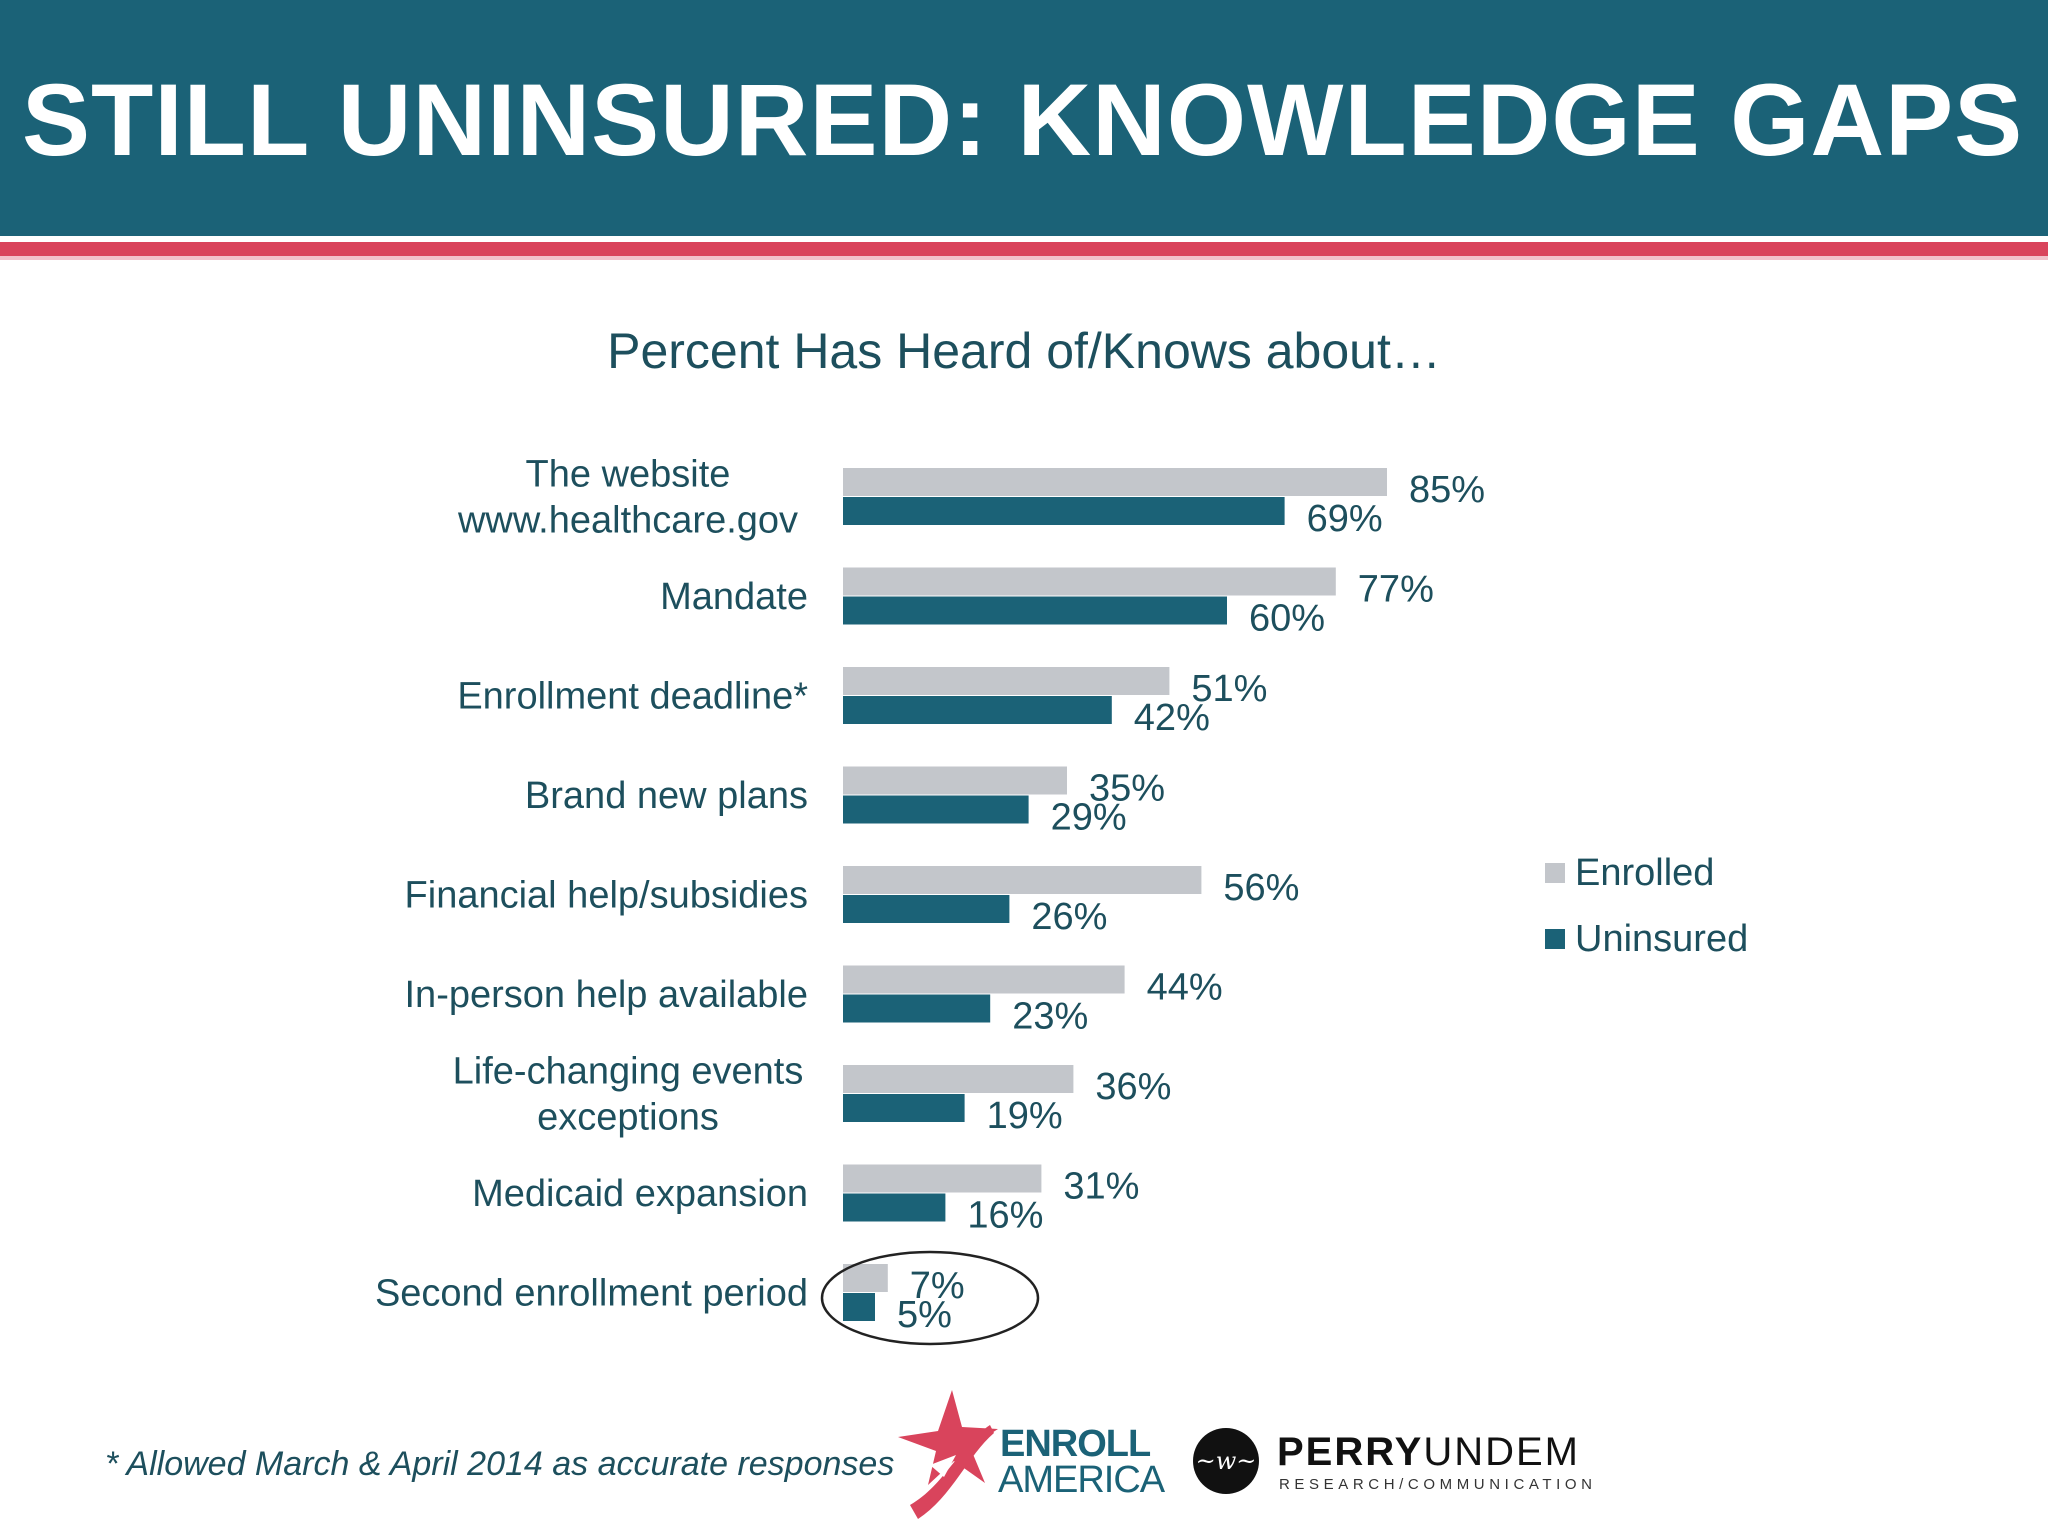 This screenshot has height=1536, width=2048. Describe the element at coordinates (1025, 1116) in the screenshot. I see `data-label-uninsured-life-changing-events-exceptions: 19%` at that location.